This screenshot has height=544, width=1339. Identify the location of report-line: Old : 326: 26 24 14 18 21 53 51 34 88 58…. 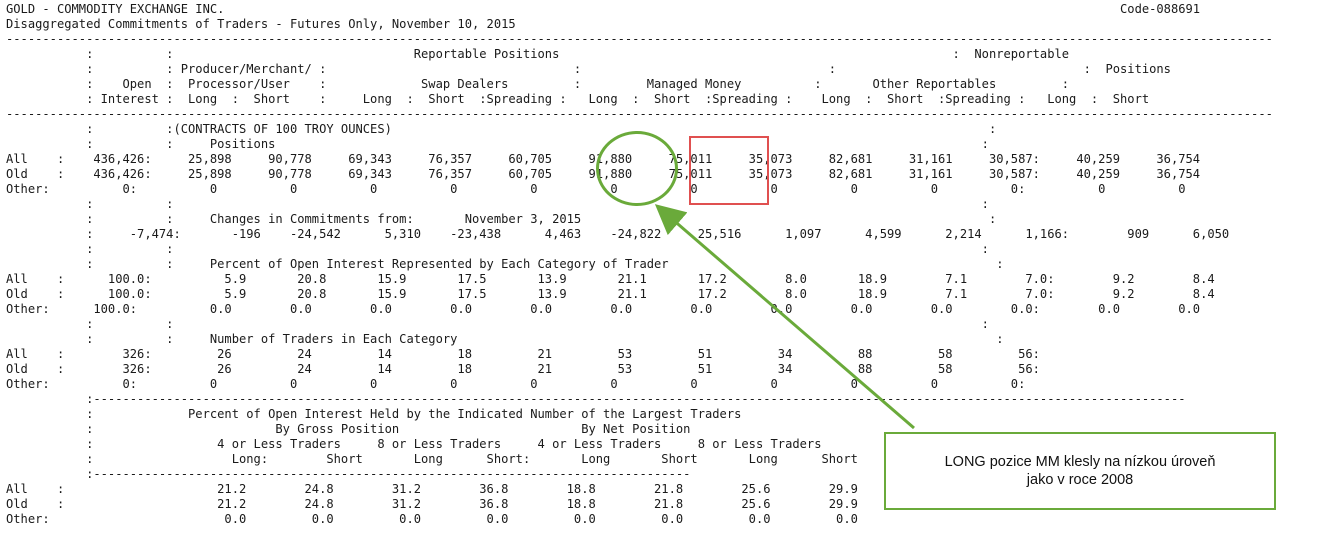
(523, 369).